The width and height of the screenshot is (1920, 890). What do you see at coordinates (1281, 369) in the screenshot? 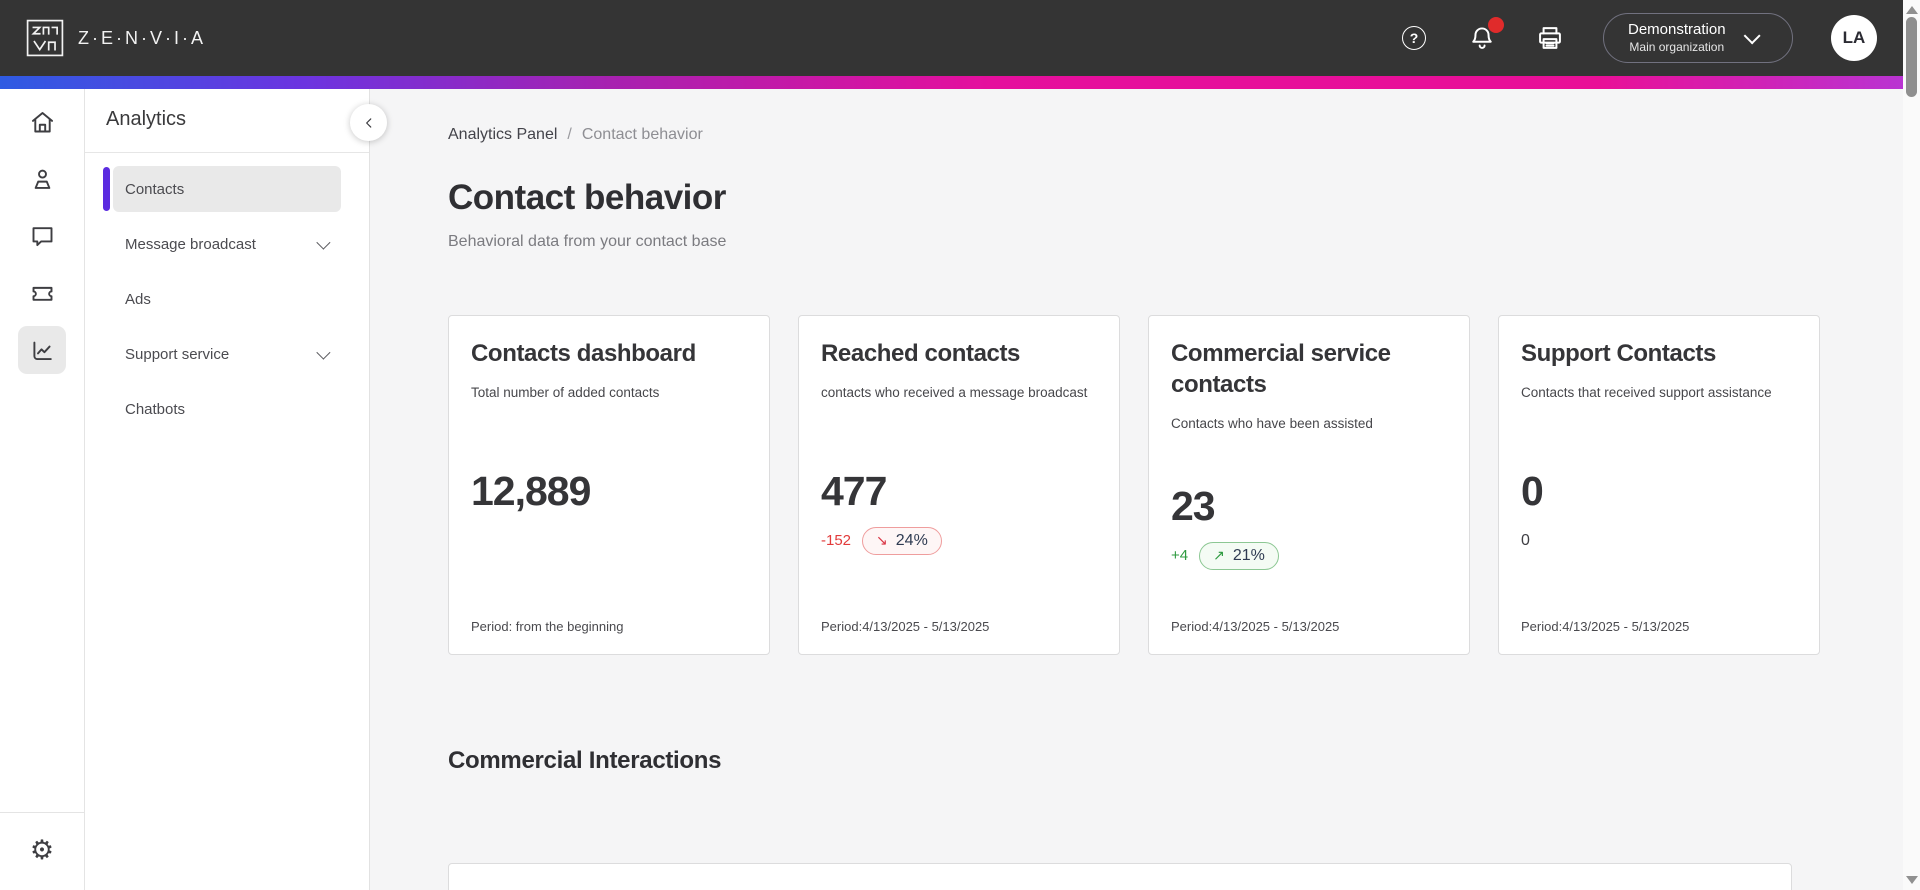
I see `card-title: Commercial service contacts` at bounding box center [1281, 369].